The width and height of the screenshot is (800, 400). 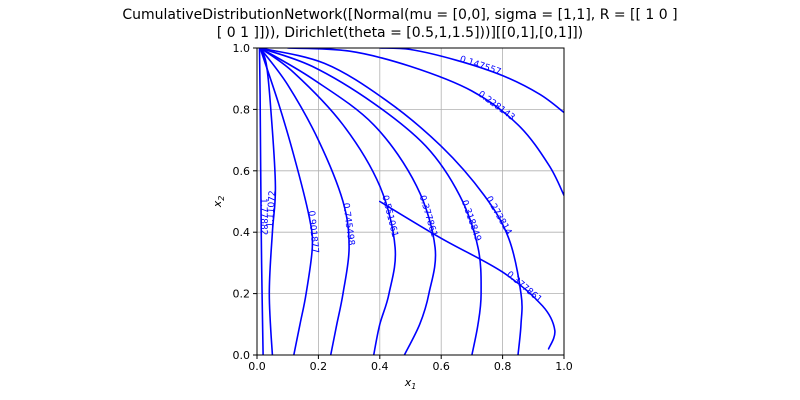 I want to click on contour-level-label: 0.318849, so click(x=471, y=221).